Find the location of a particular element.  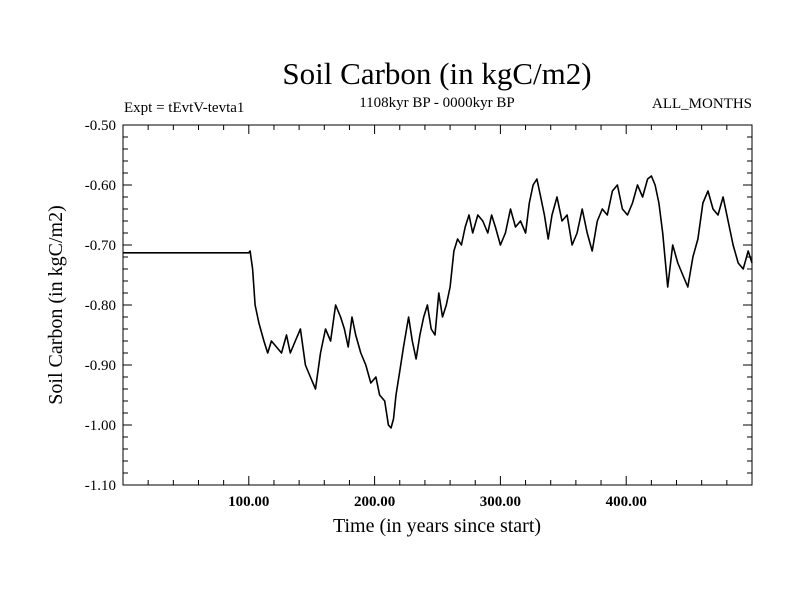

y-tick-label: -0.70 is located at coordinates (100, 246).